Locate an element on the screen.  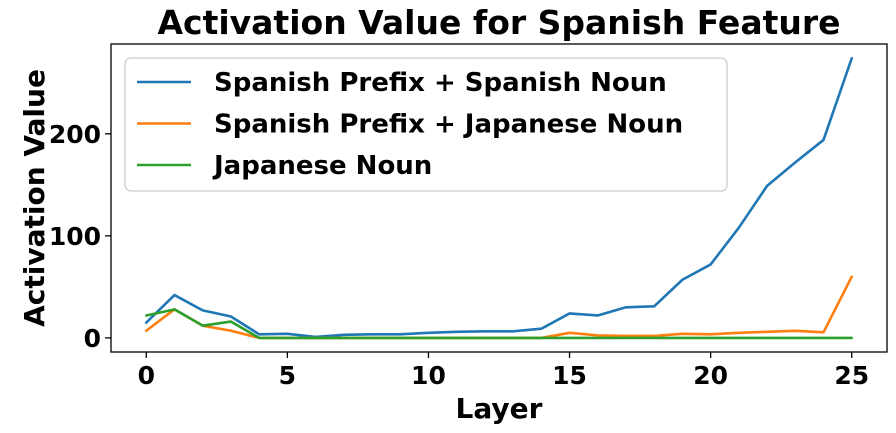
y-tick-label: 200 is located at coordinates (75, 134).